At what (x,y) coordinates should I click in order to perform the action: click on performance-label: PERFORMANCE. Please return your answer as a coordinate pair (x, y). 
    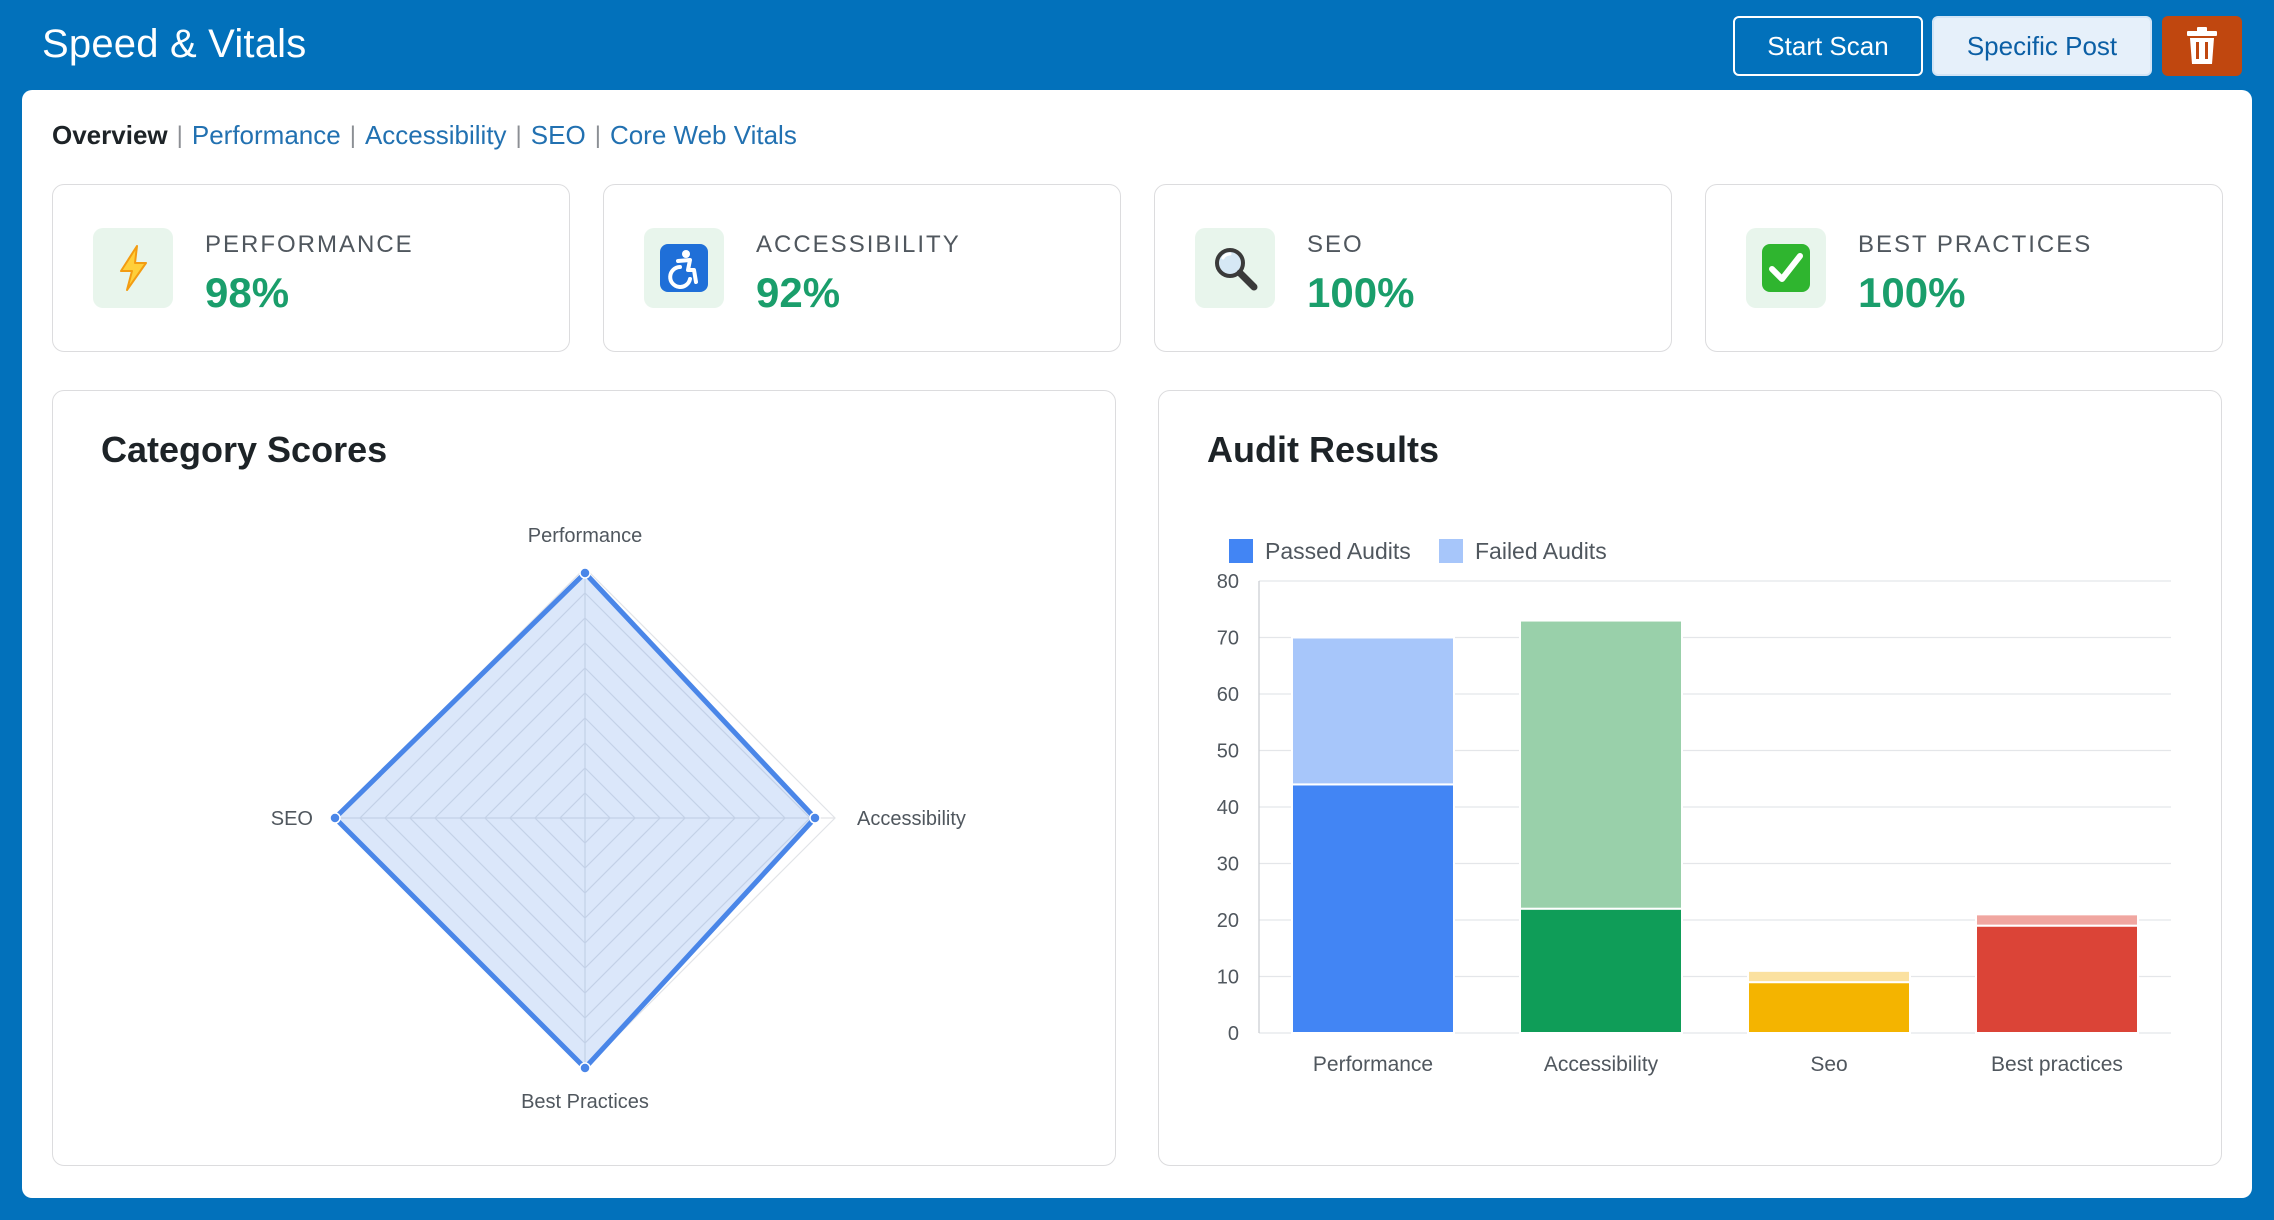
    Looking at the image, I should click on (309, 244).